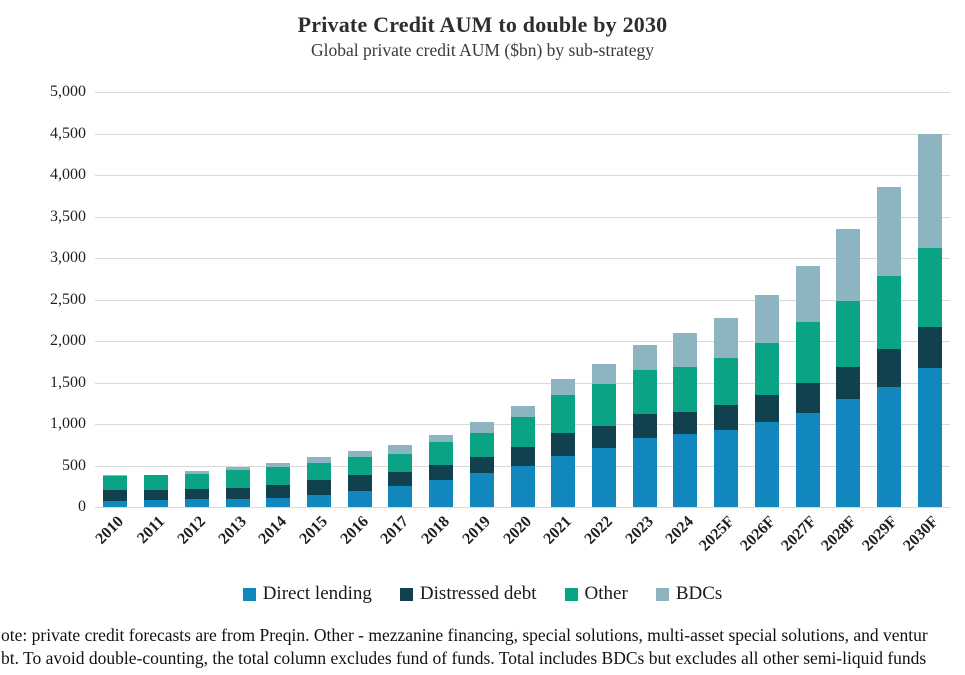  I want to click on legend-item-direct-lending: Direct lending, so click(307, 594).